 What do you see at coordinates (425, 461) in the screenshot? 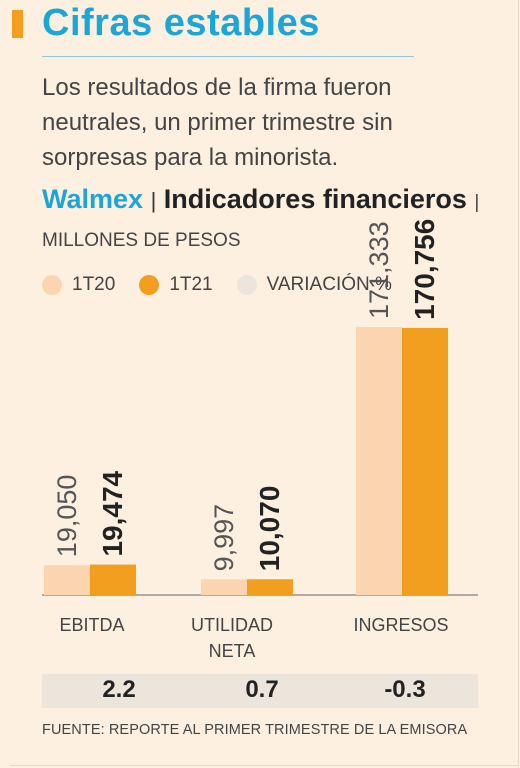
I see `bar-ingresos-1t21` at bounding box center [425, 461].